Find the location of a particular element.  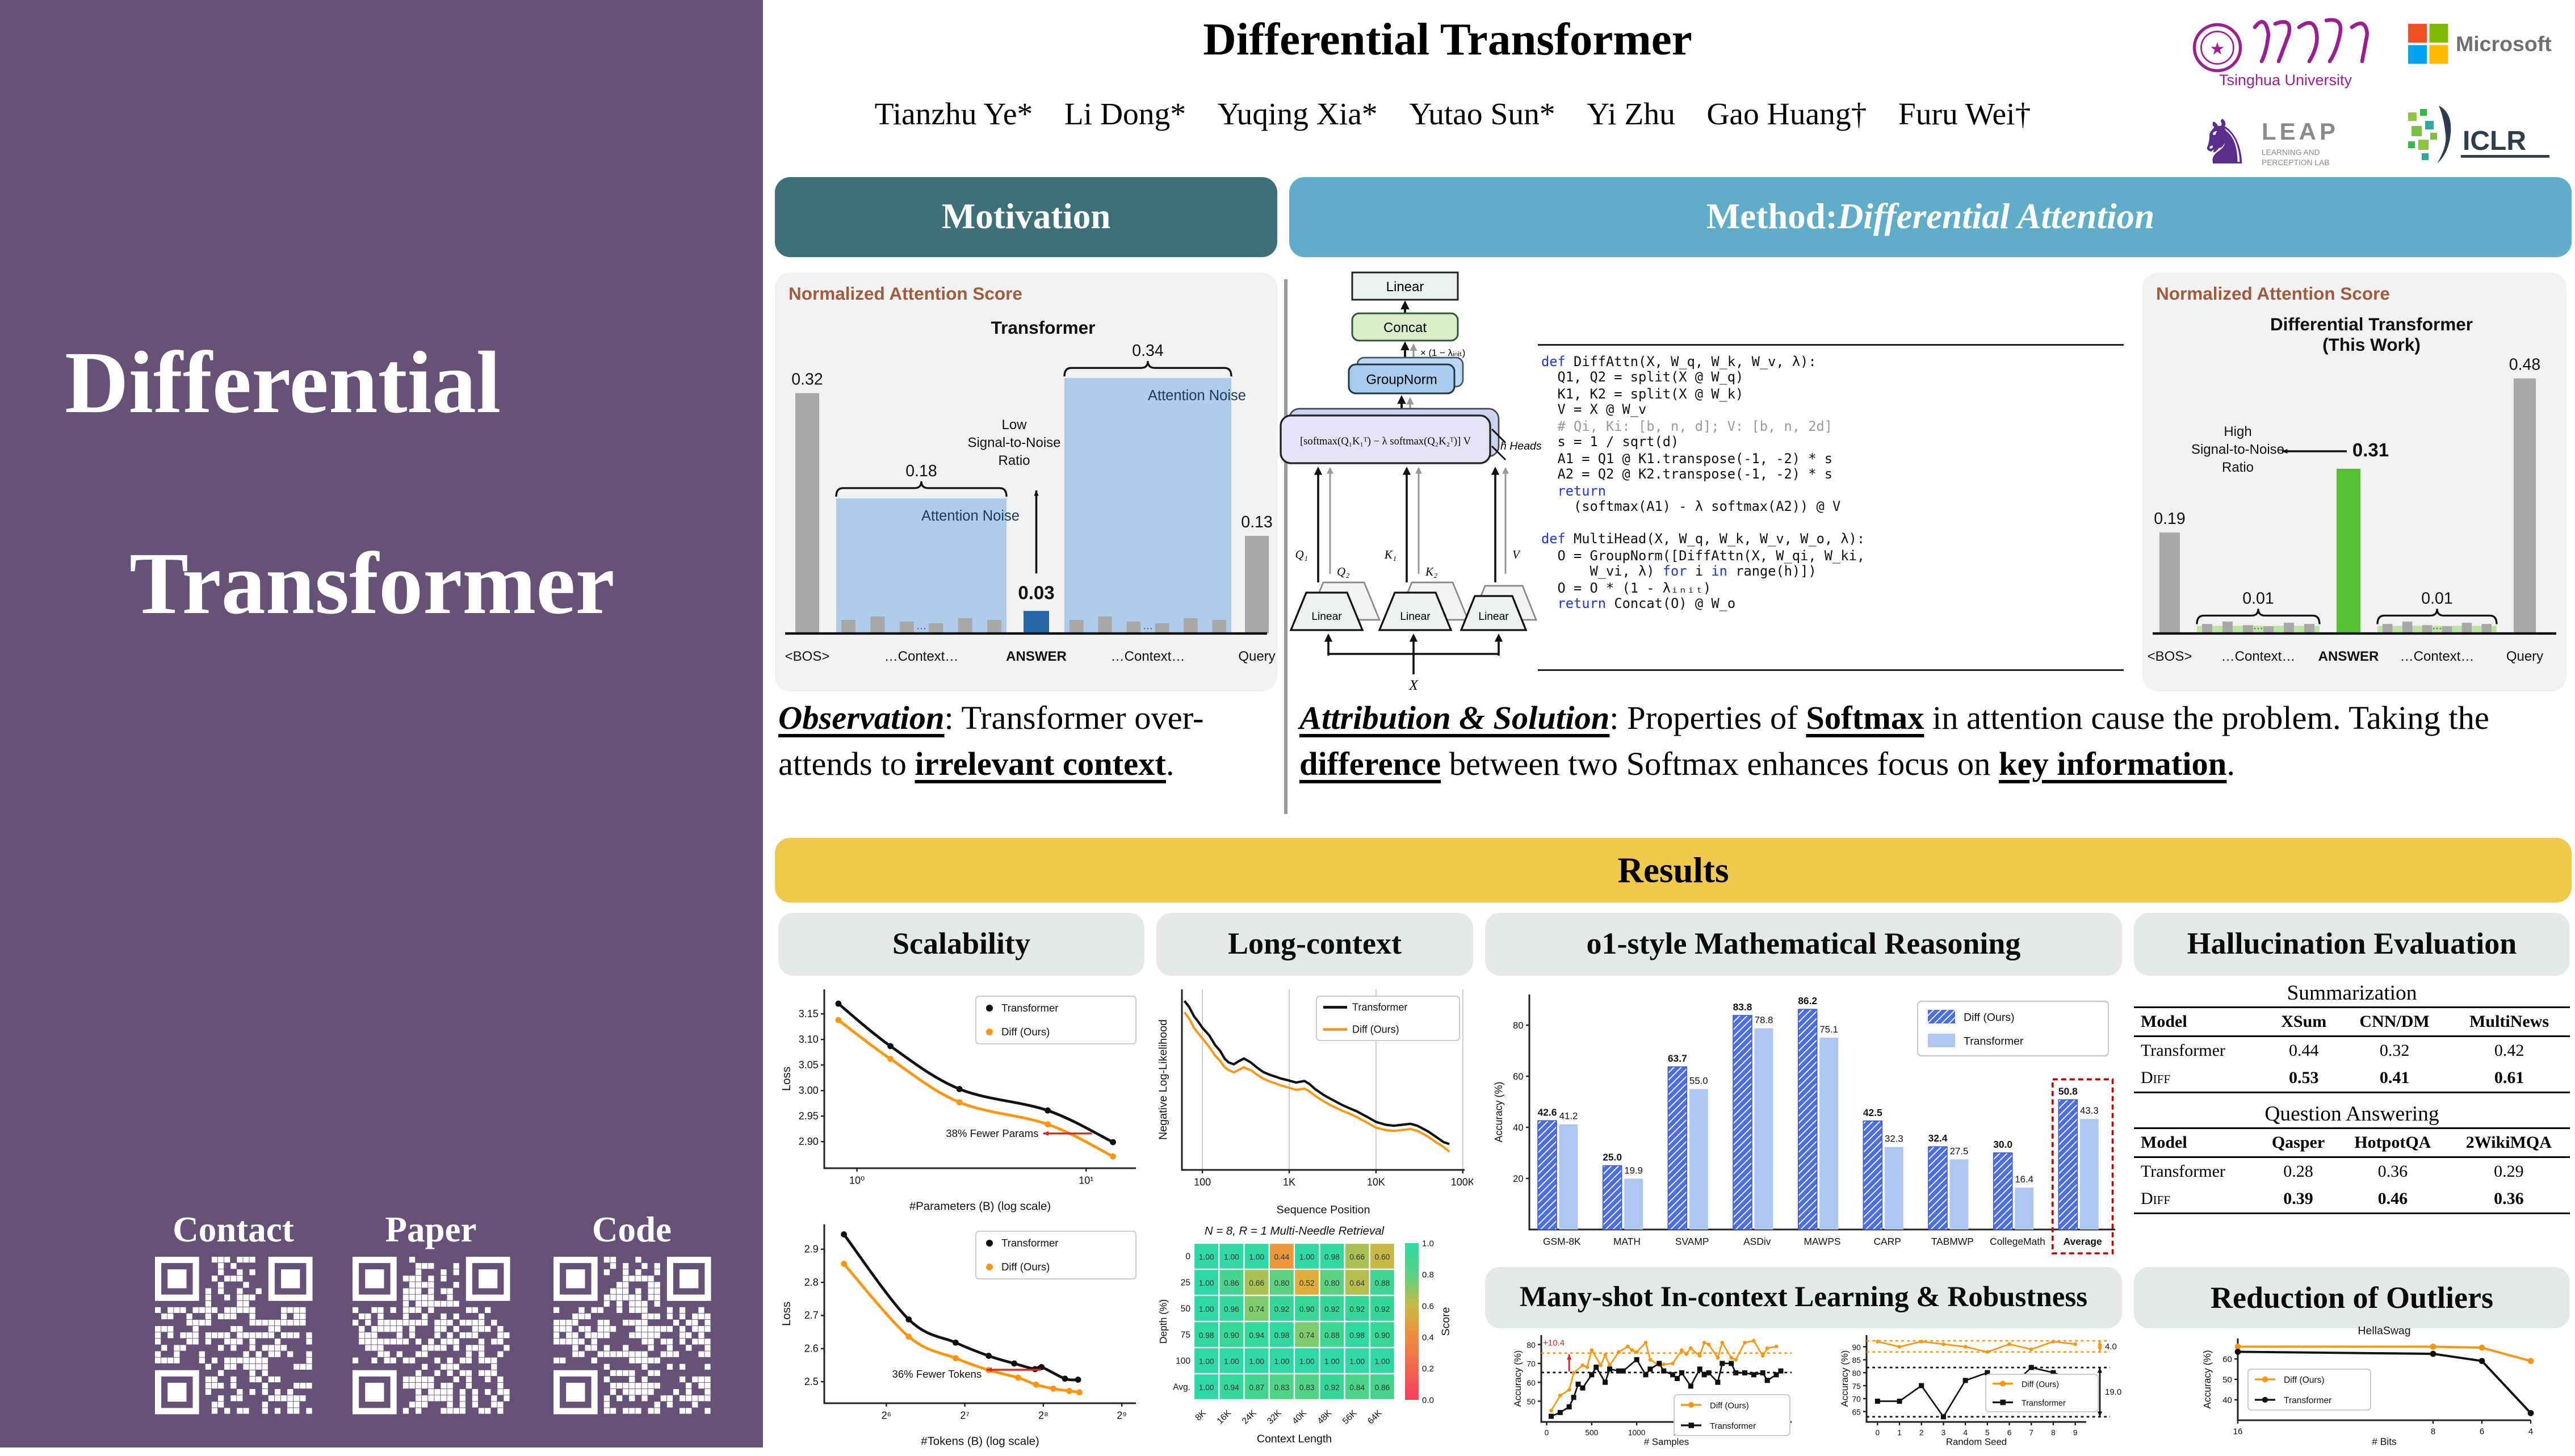

text-element: 36% Fewer Tokens is located at coordinates (937, 1374).